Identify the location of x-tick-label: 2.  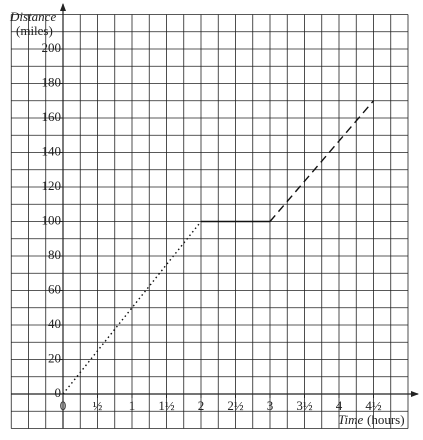
(201, 405).